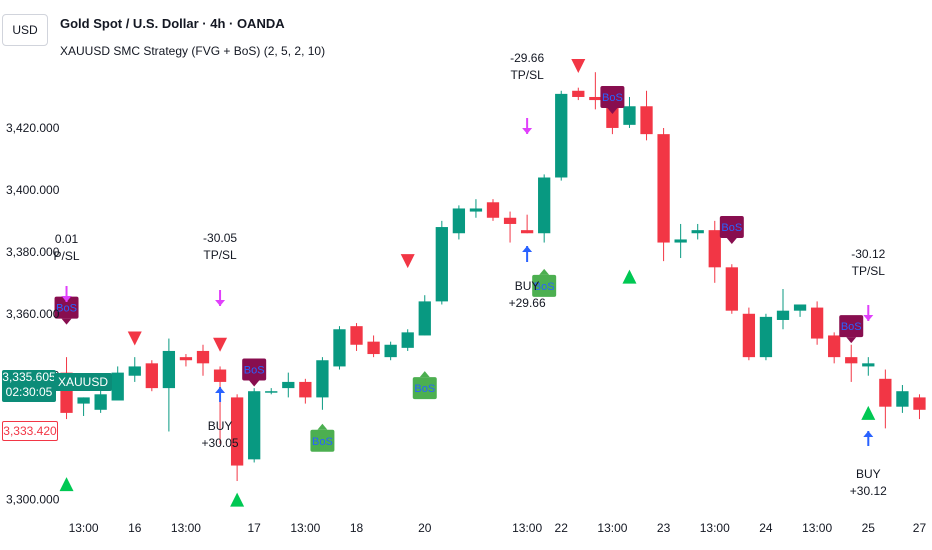 Image resolution: width=932 pixels, height=550 pixels. What do you see at coordinates (30, 431) in the screenshot?
I see `open-price-badge: 3,333.420` at bounding box center [30, 431].